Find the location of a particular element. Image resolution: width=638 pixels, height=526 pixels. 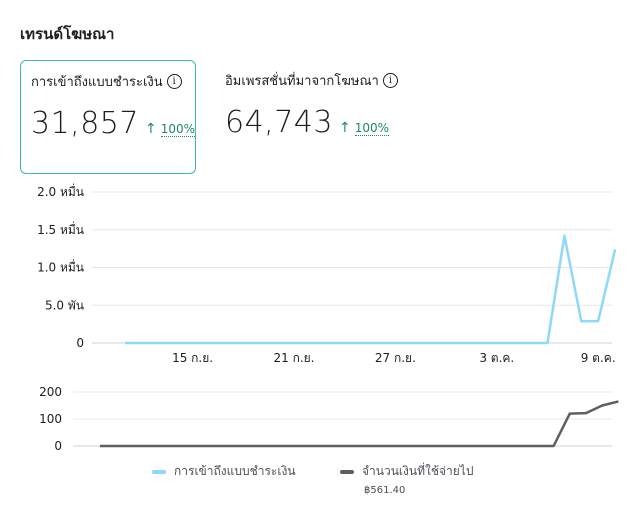

x-tick-label: 21 ก.ย. is located at coordinates (293, 358).